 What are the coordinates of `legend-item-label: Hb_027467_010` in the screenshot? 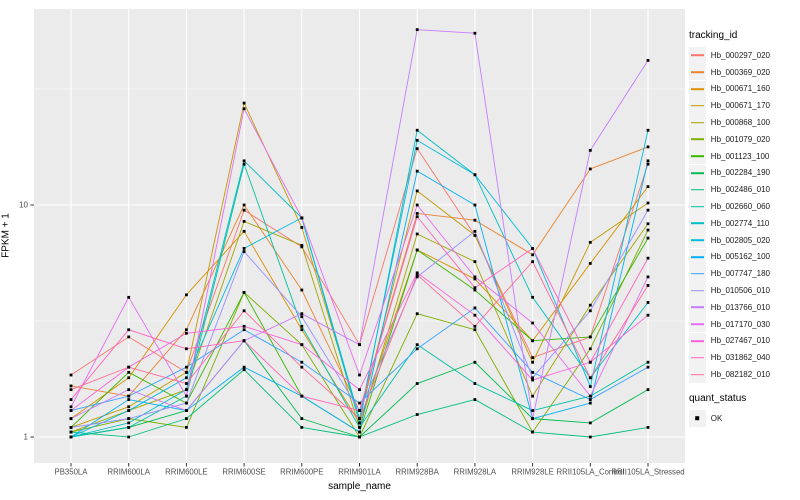 It's located at (740, 341).